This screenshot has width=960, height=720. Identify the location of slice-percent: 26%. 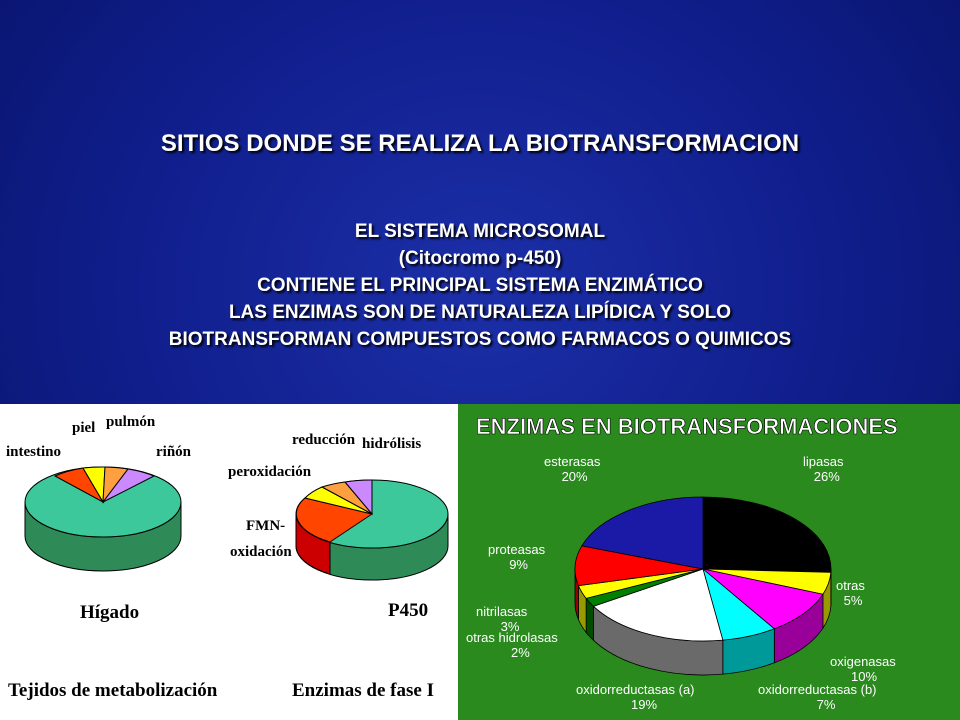
(827, 476).